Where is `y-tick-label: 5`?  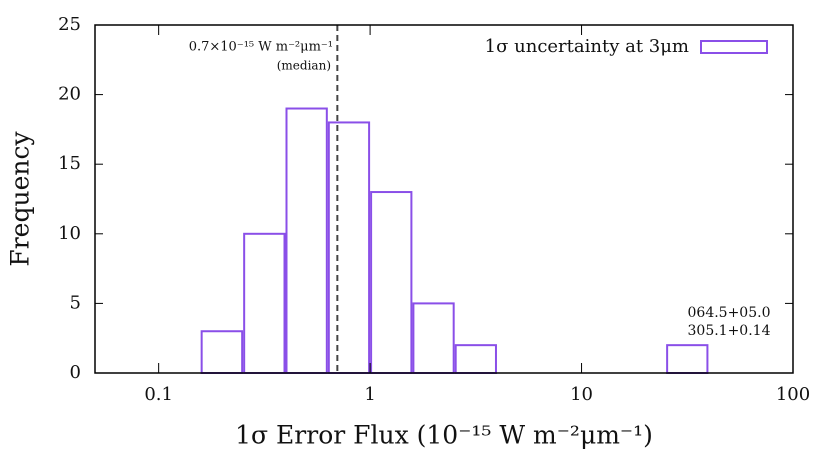
y-tick-label: 5 is located at coordinates (75, 302).